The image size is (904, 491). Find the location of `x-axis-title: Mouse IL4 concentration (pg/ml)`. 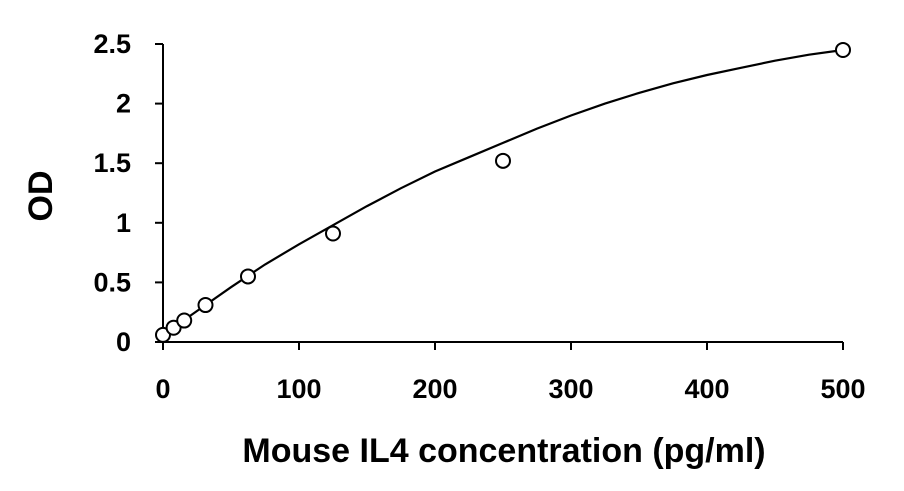

x-axis-title: Mouse IL4 concentration (pg/ml) is located at coordinates (503, 451).